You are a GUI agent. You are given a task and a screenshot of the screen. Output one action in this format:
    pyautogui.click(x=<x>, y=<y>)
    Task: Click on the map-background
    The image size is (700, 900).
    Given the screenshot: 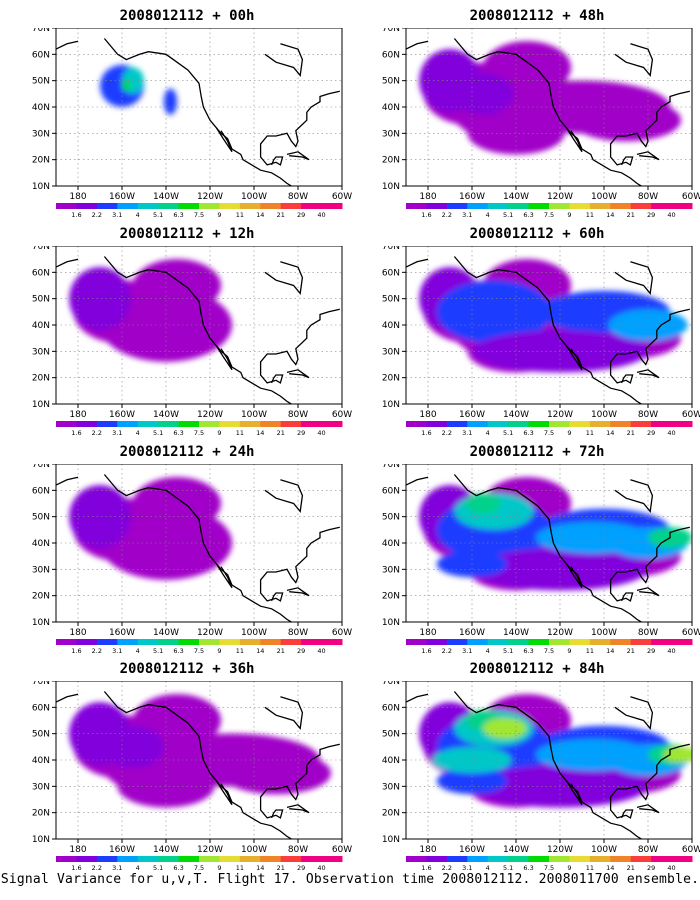 What is the action you would take?
    pyautogui.click(x=199, y=107)
    